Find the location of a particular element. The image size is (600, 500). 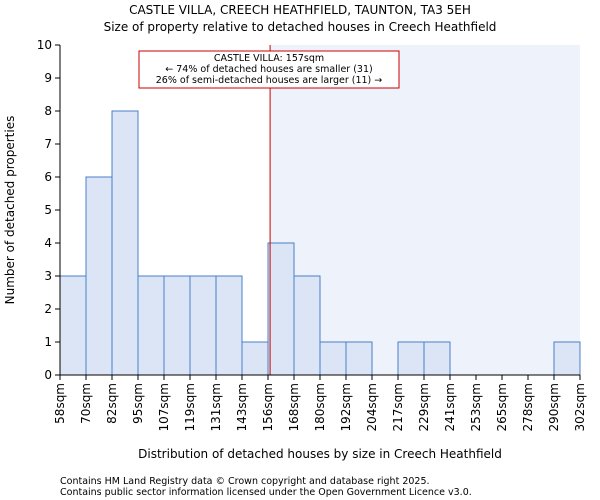

y-tick-label: 8 is located at coordinates (48, 111).